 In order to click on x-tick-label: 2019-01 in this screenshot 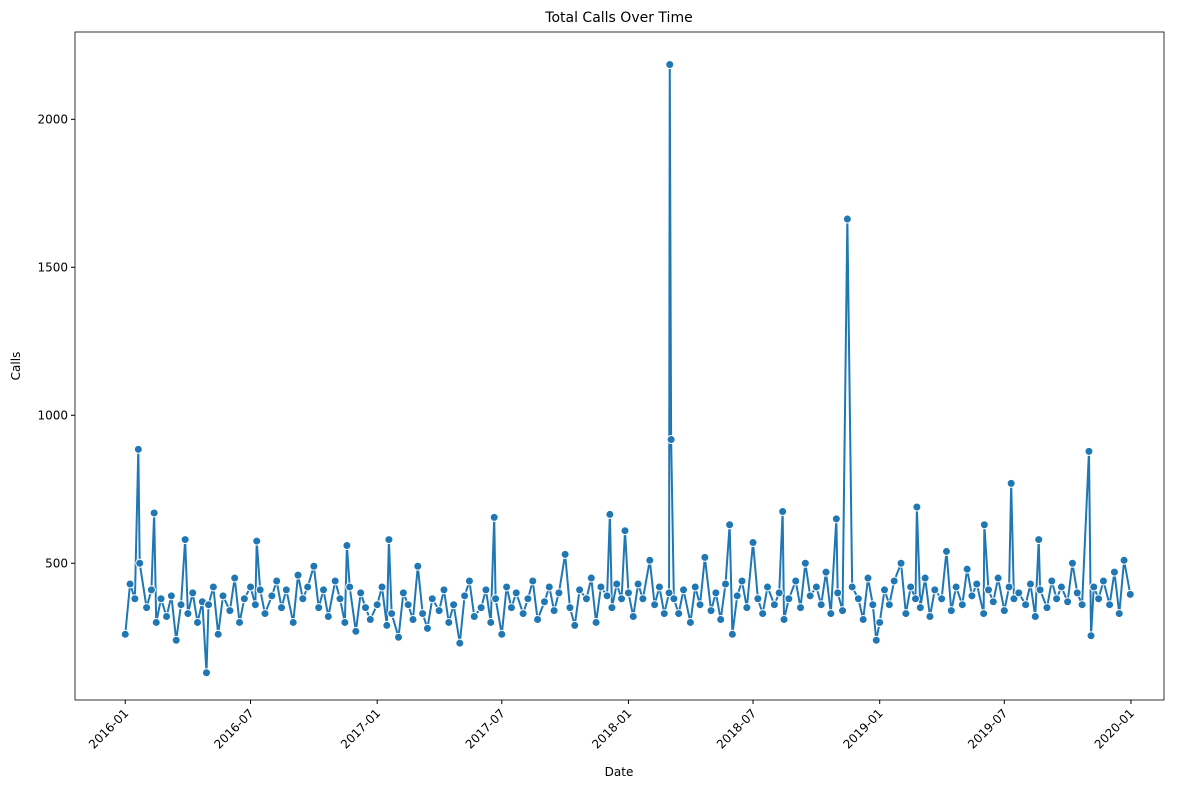, I will do `click(862, 728)`.